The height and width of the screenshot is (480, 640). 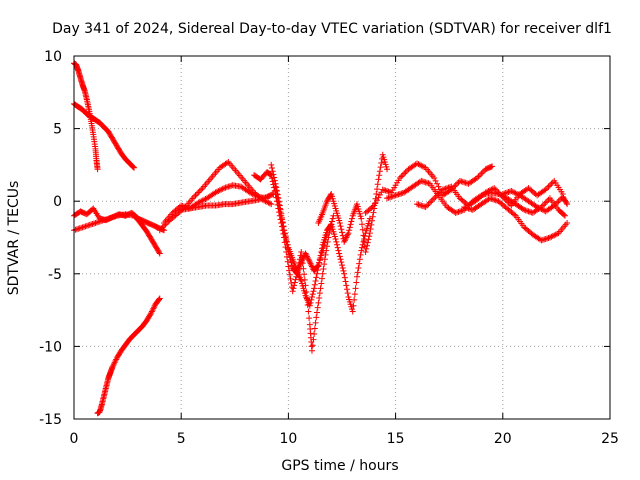 What do you see at coordinates (350, 265) in the screenshot?
I see `series-track-m` at bounding box center [350, 265].